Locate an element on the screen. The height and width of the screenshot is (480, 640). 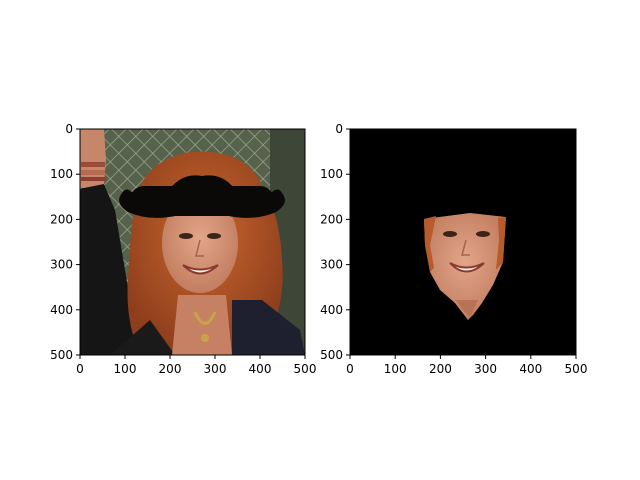
left-x-tick-label: 400 is located at coordinates (260, 369).